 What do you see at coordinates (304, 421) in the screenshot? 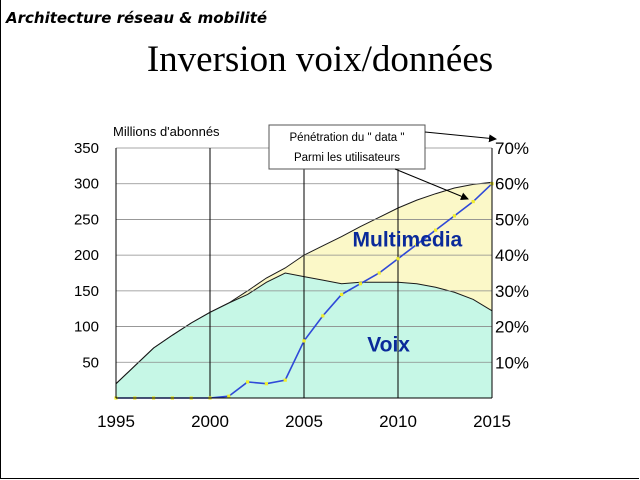
I see `x-tick-label: 2005` at bounding box center [304, 421].